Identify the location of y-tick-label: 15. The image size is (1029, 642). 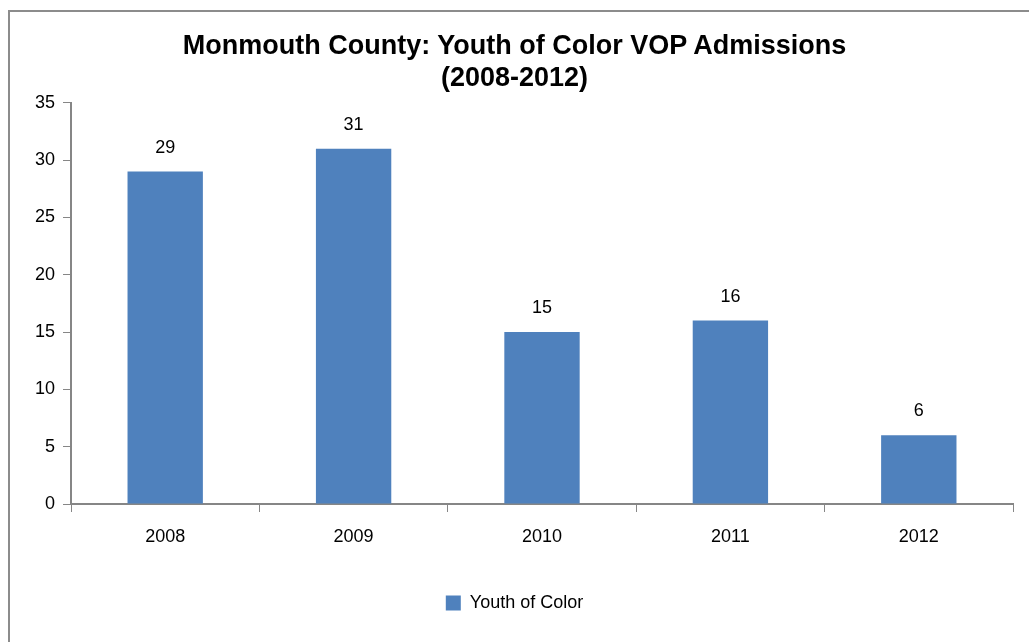
(44, 331).